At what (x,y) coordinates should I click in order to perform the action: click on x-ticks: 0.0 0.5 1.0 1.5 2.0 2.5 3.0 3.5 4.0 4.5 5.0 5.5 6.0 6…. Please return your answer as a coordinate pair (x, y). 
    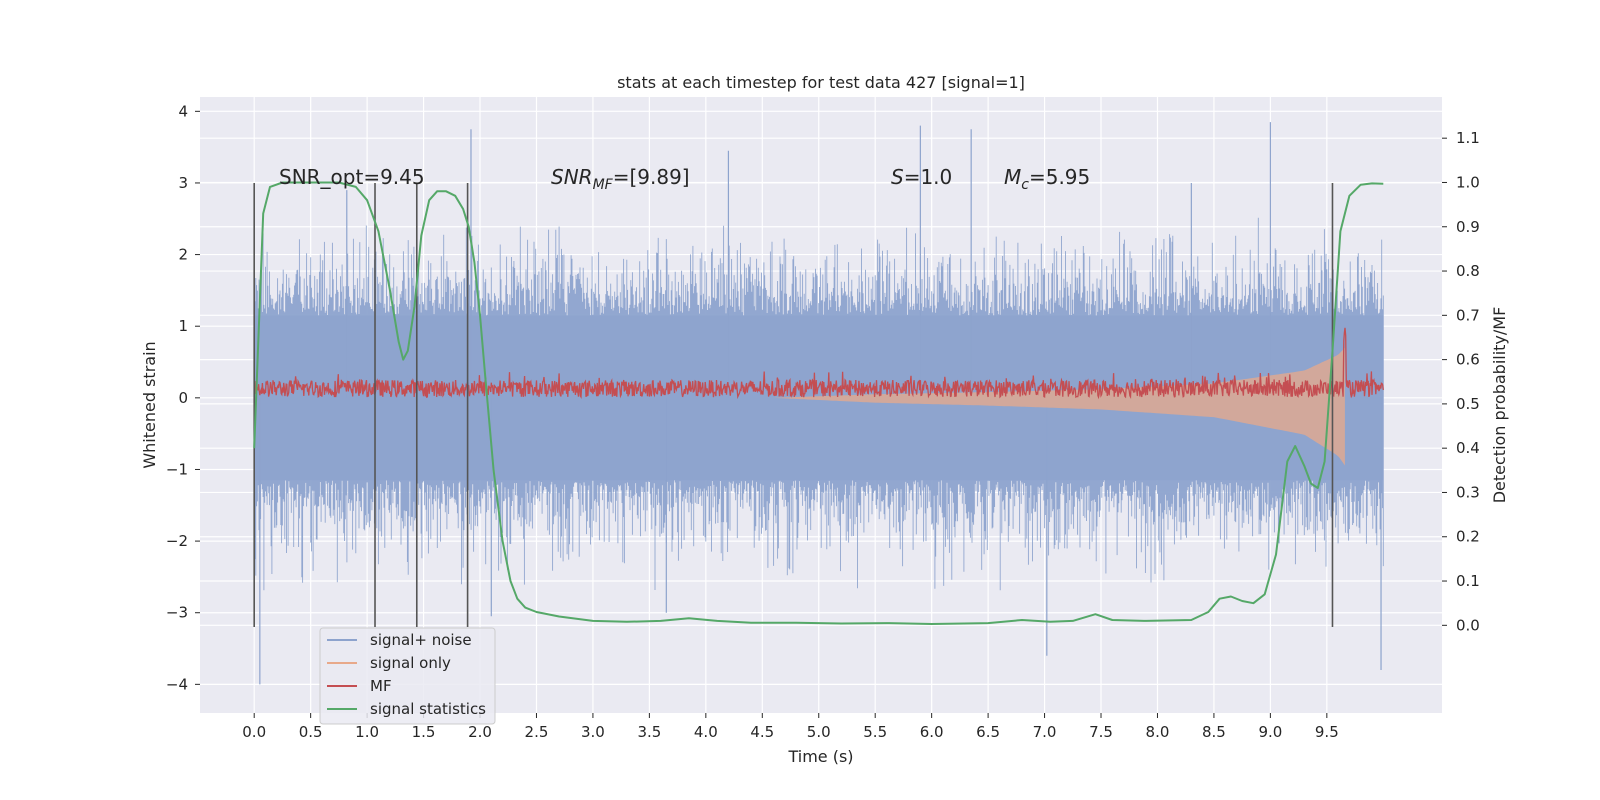
    Looking at the image, I should click on (790, 727).